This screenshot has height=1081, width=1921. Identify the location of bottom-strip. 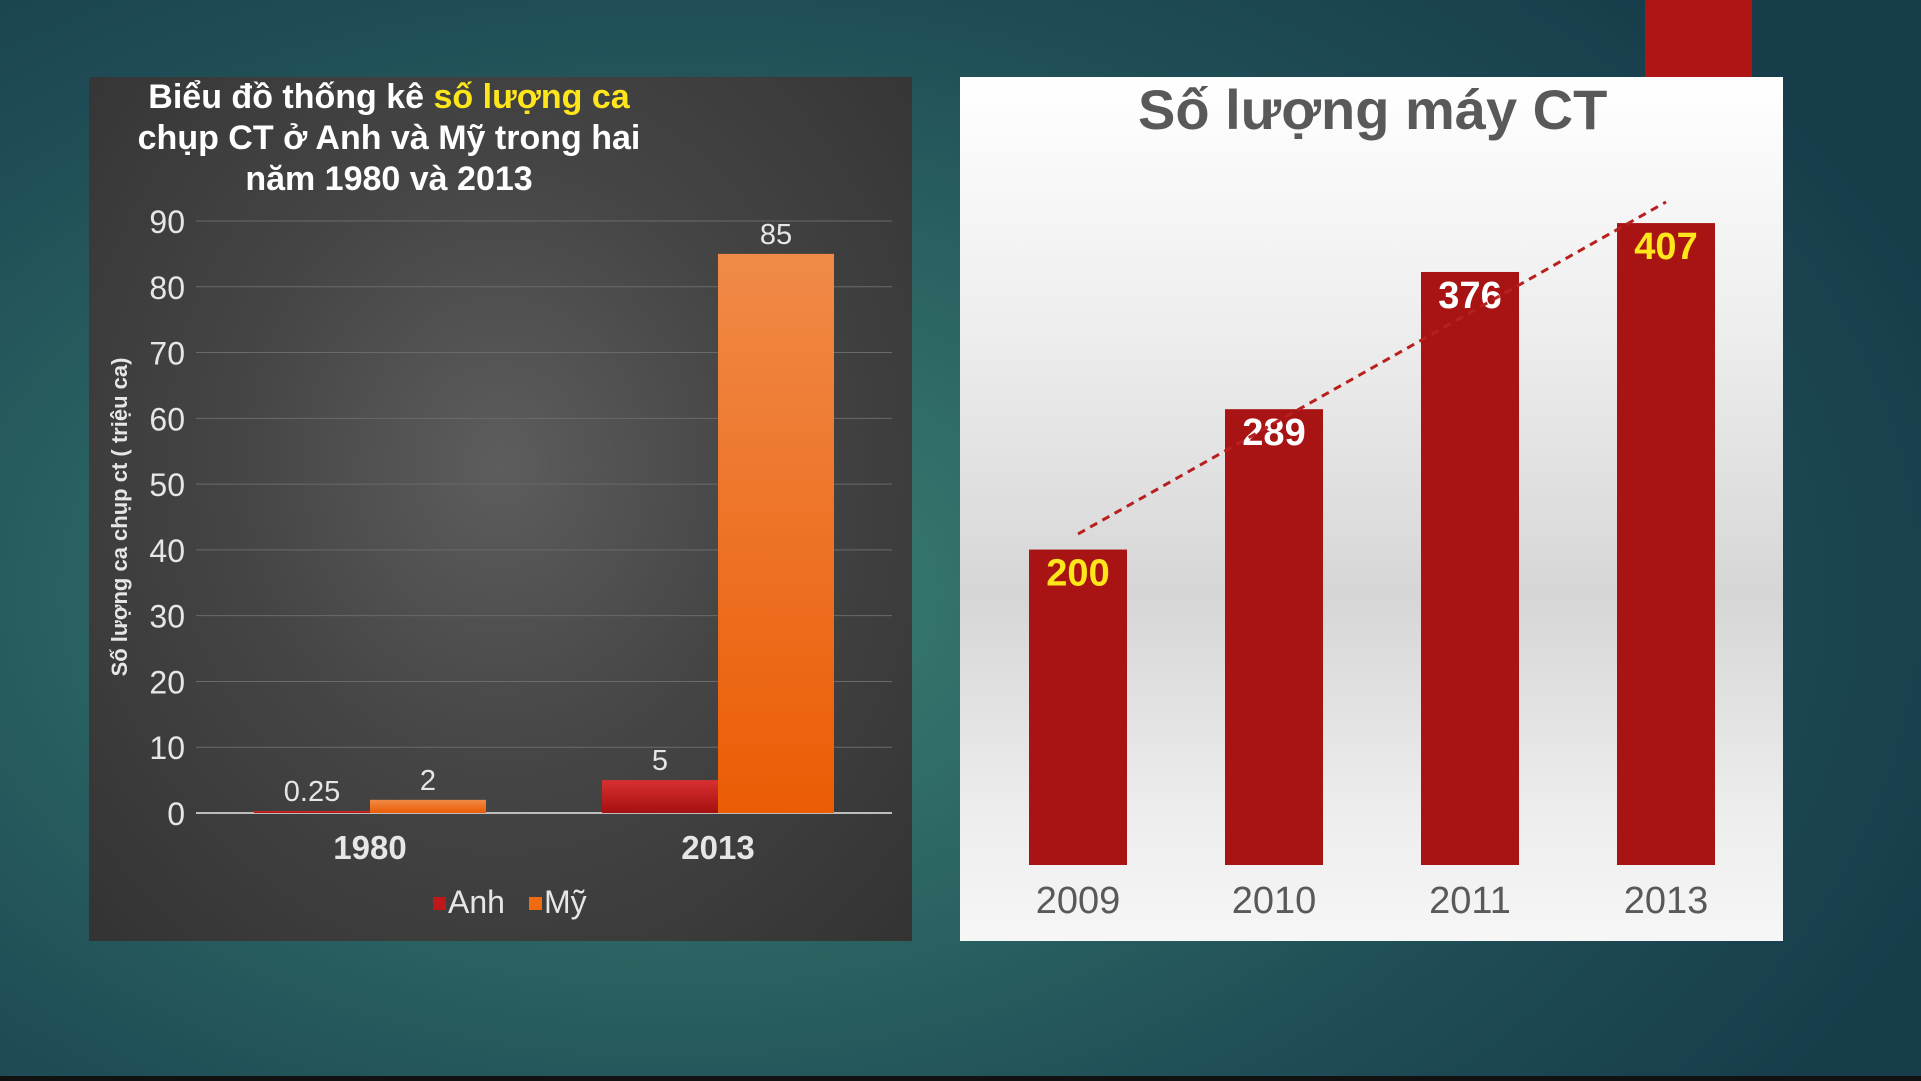
(960, 1078).